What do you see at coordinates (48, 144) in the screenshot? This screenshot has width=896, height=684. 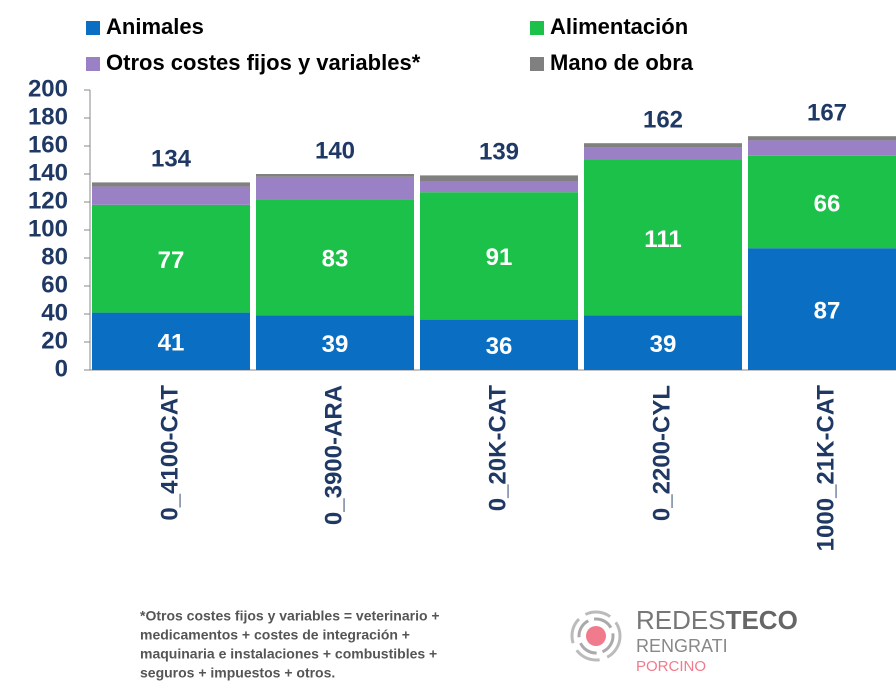 I see `y-tick-label: 160` at bounding box center [48, 144].